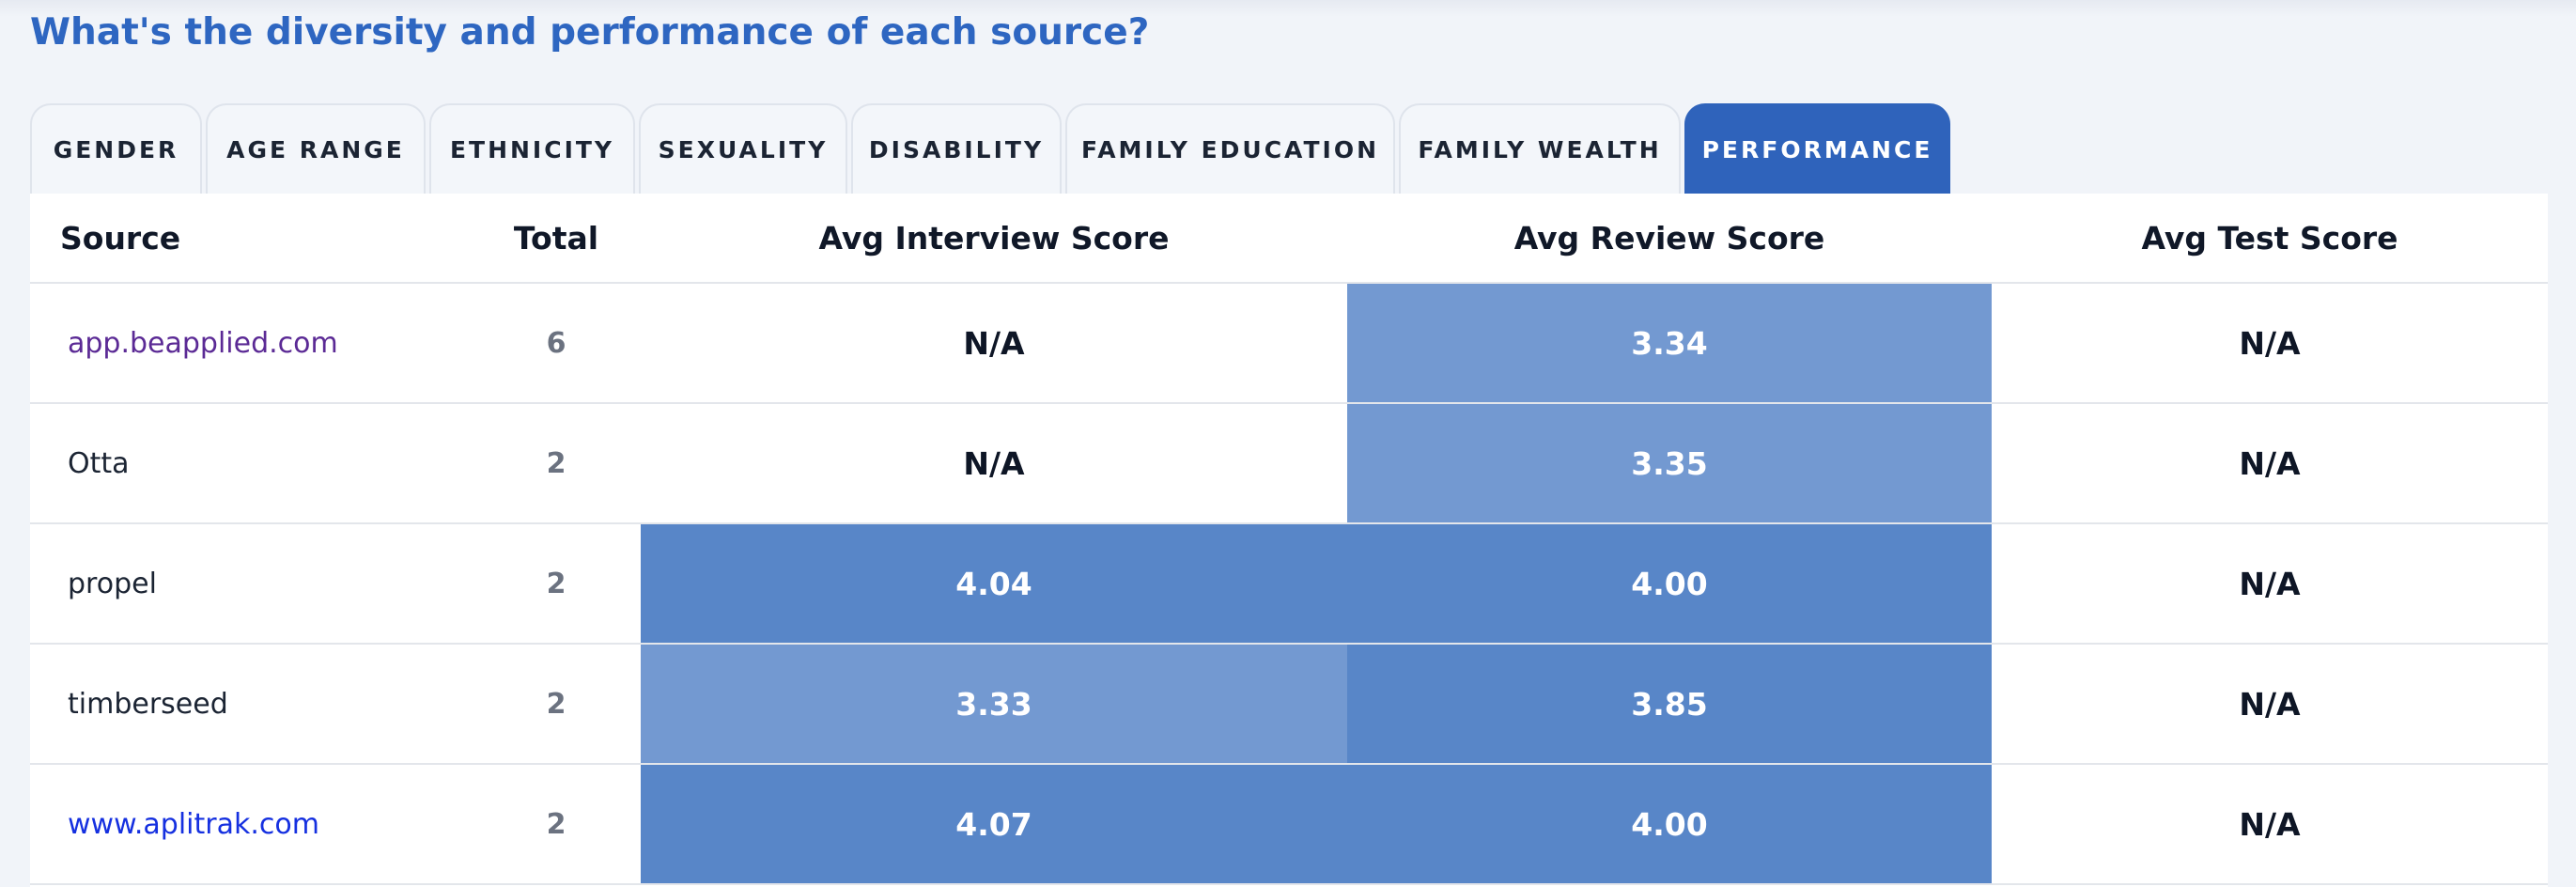  I want to click on table-row: timberseed 2 3.33 3.85 N/A, so click(1289, 705).